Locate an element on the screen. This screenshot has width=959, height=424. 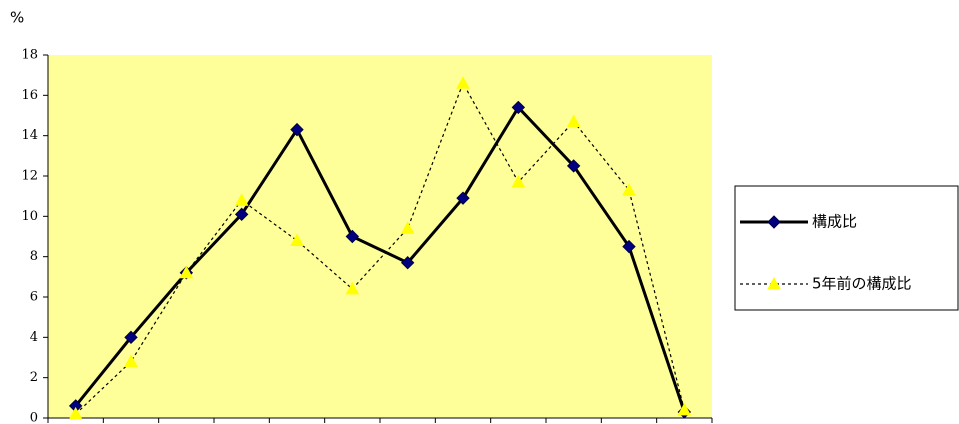
legend-label: 構成比 is located at coordinates (834, 222).